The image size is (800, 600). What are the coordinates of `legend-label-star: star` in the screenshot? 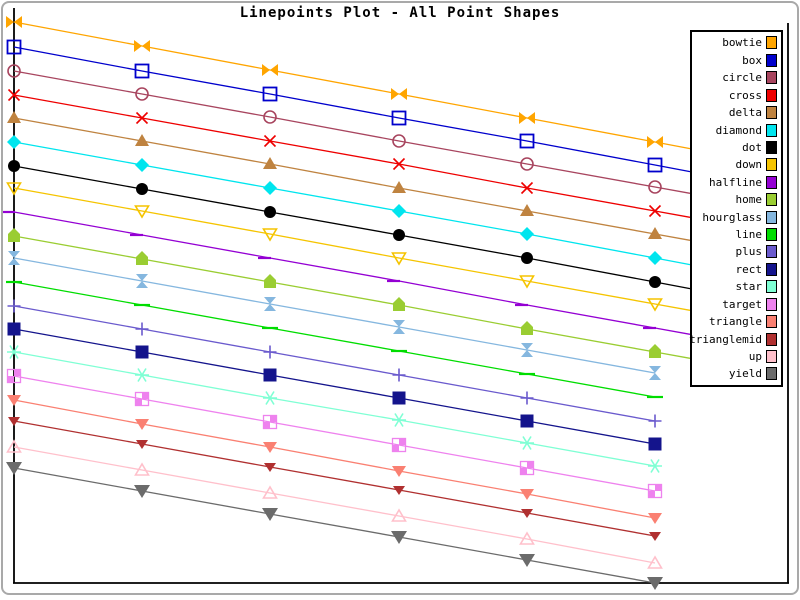 It's located at (749, 287).